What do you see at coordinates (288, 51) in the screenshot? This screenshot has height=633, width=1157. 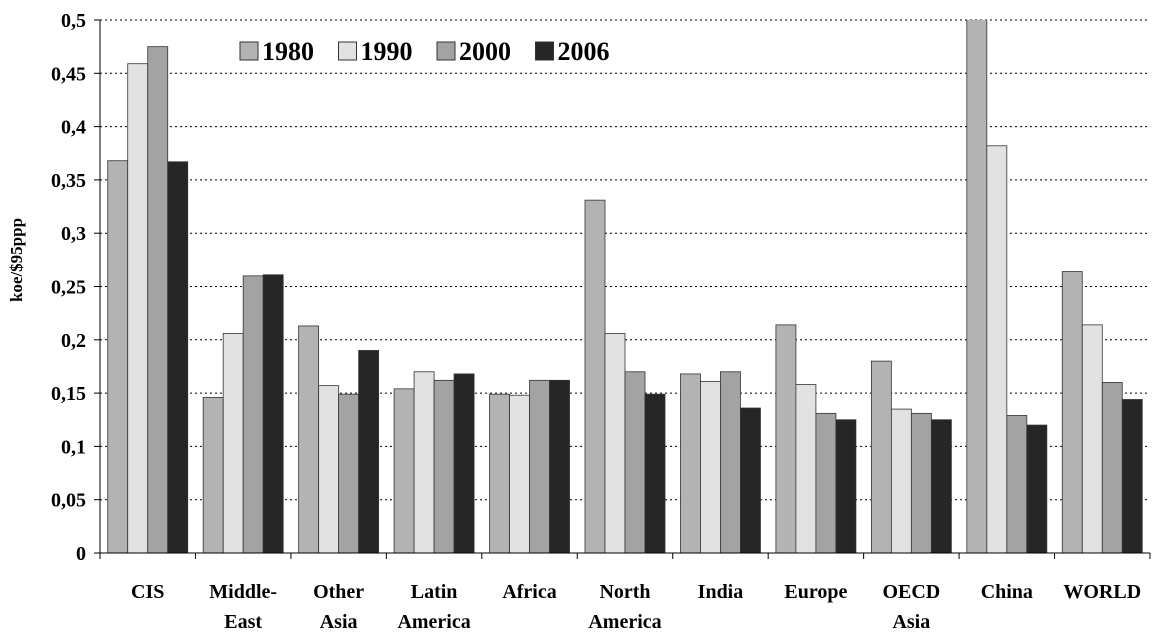 I see `legend-label: 1980` at bounding box center [288, 51].